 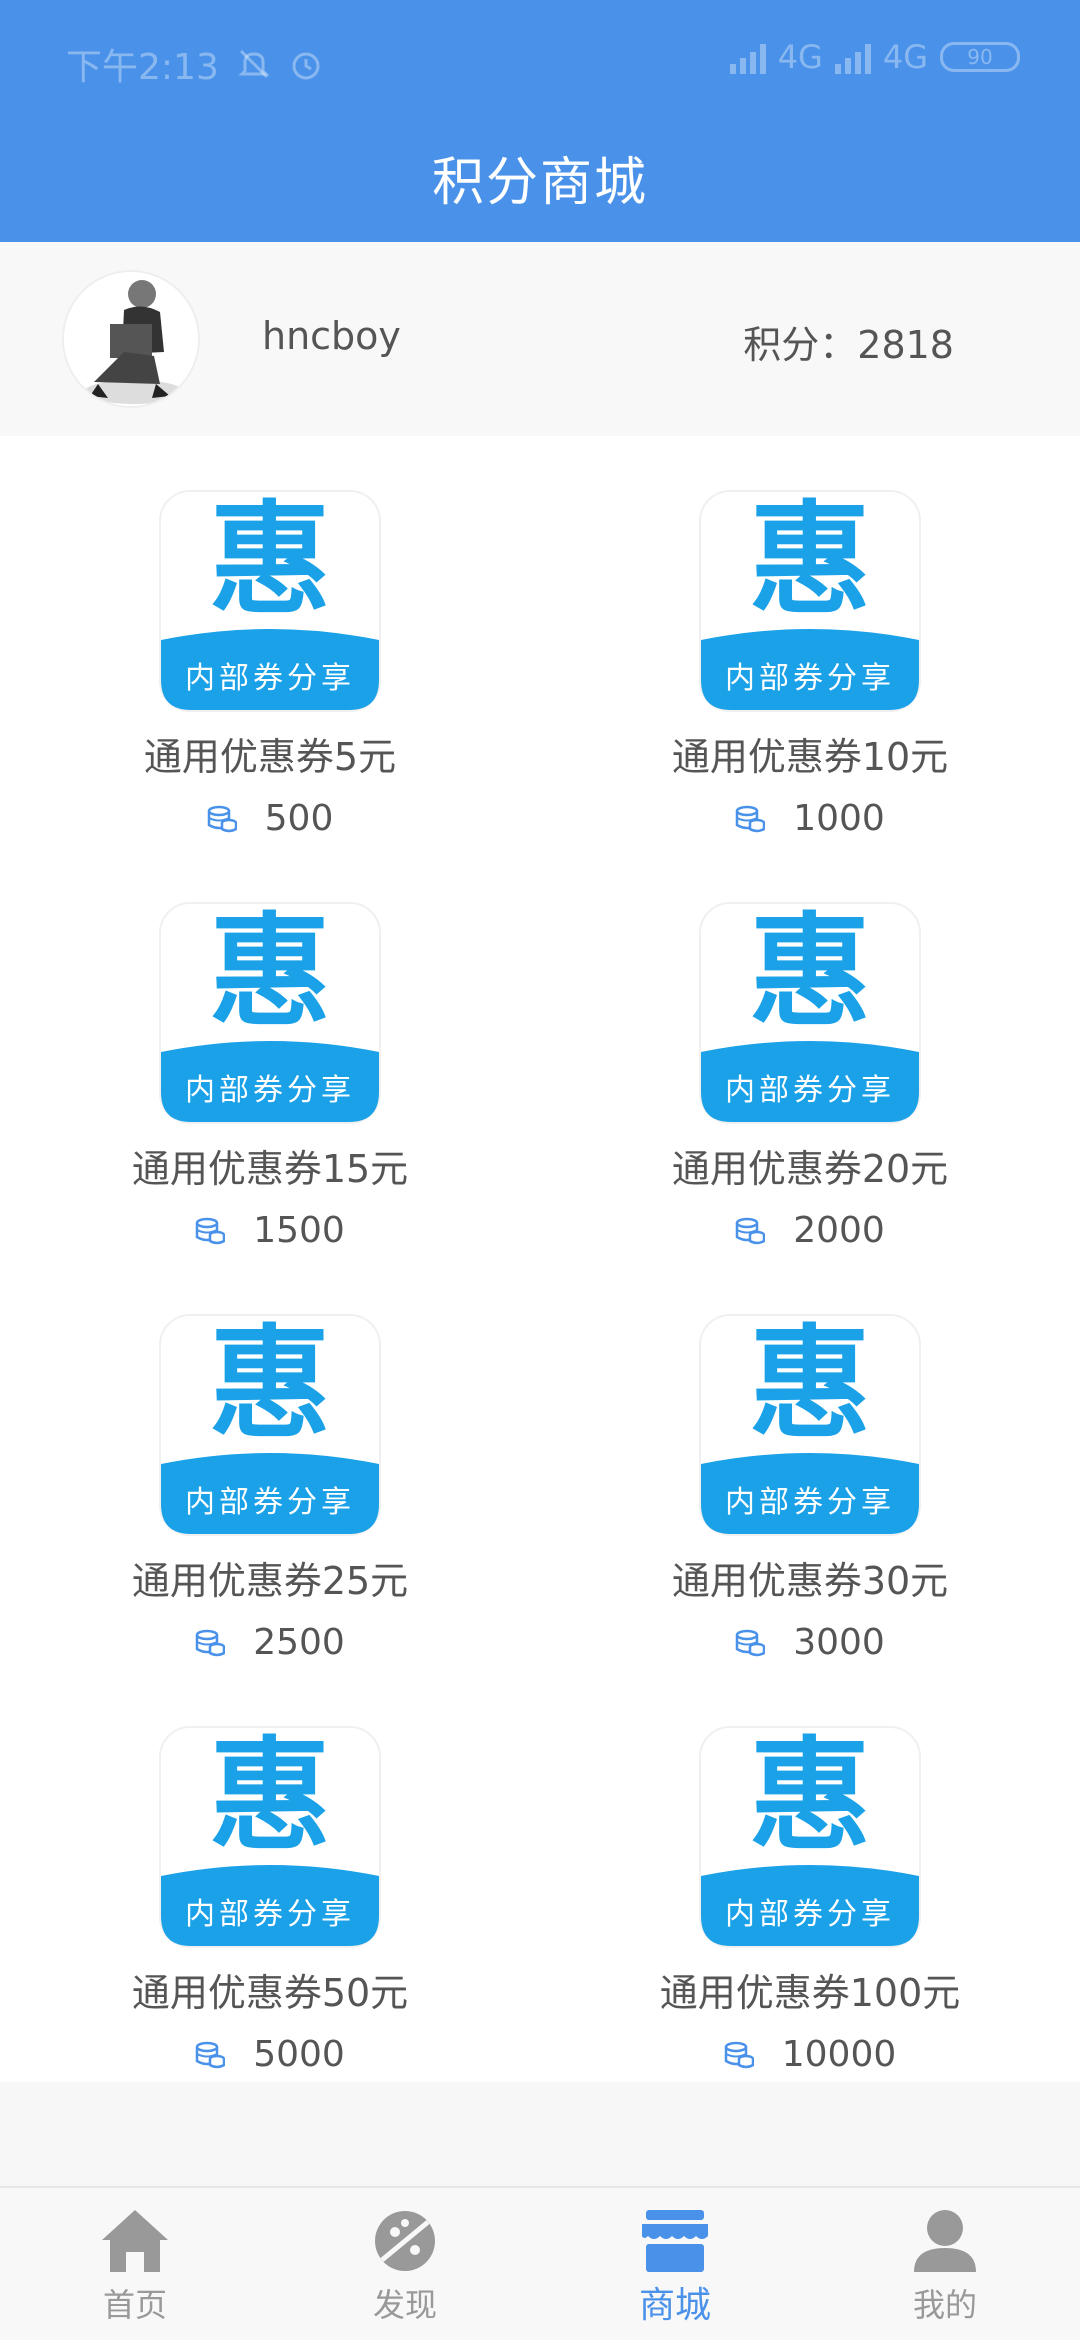 What do you see at coordinates (905, 57) in the screenshot?
I see `network-type-2: 4G` at bounding box center [905, 57].